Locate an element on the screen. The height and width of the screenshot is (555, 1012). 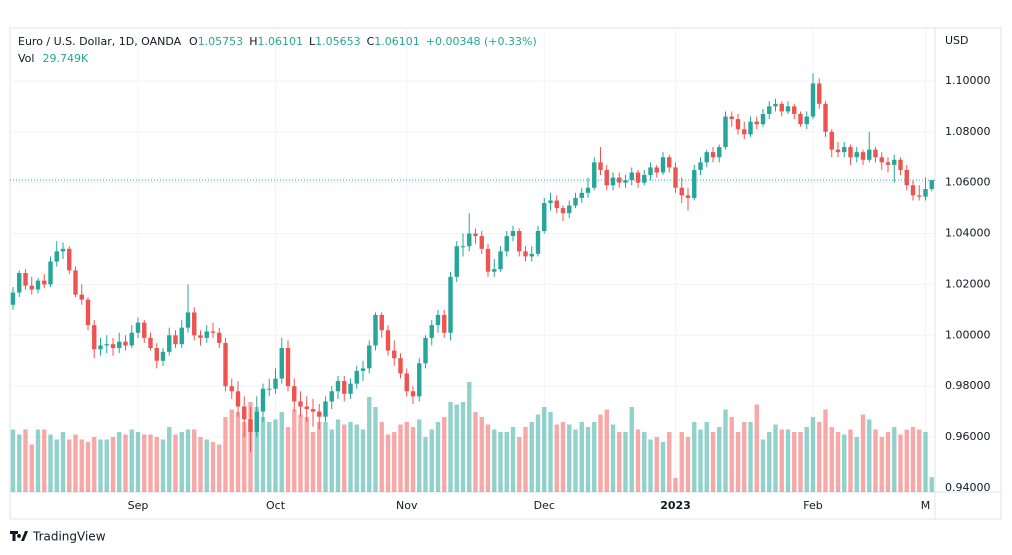
y-tick-label: 1.06000 is located at coordinates (968, 182).